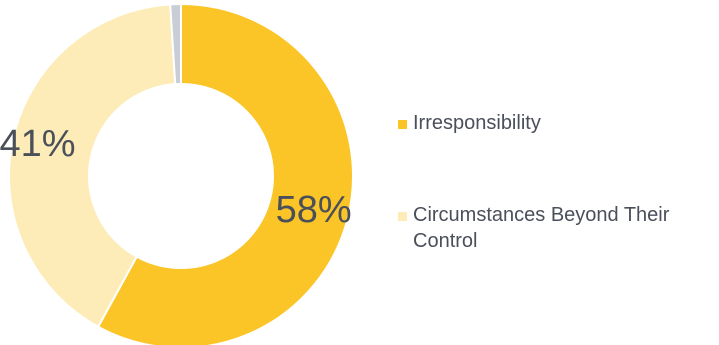 This screenshot has height=345, width=719. I want to click on legend-label: Circumstances Beyond Their Control, so click(541, 228).